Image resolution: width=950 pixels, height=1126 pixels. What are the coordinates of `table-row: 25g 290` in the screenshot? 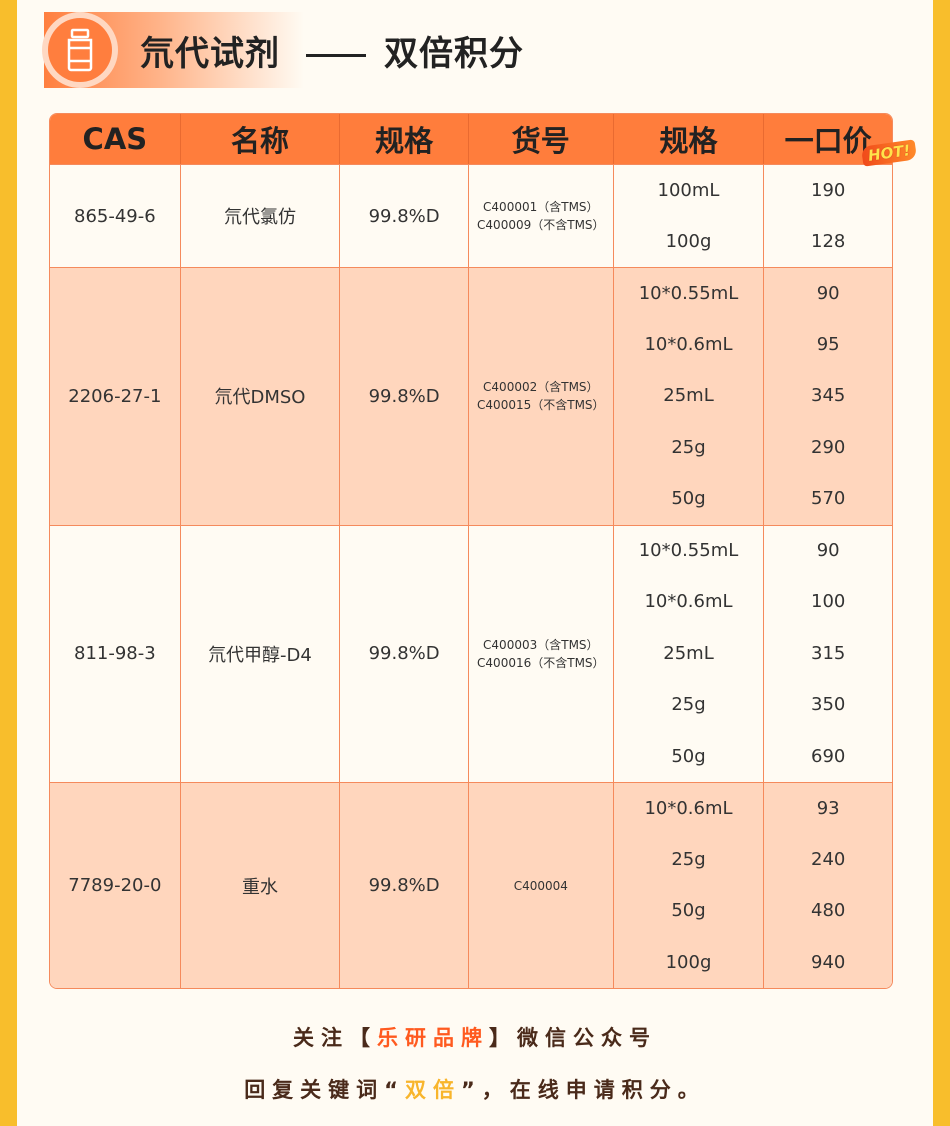 It's located at (471, 447).